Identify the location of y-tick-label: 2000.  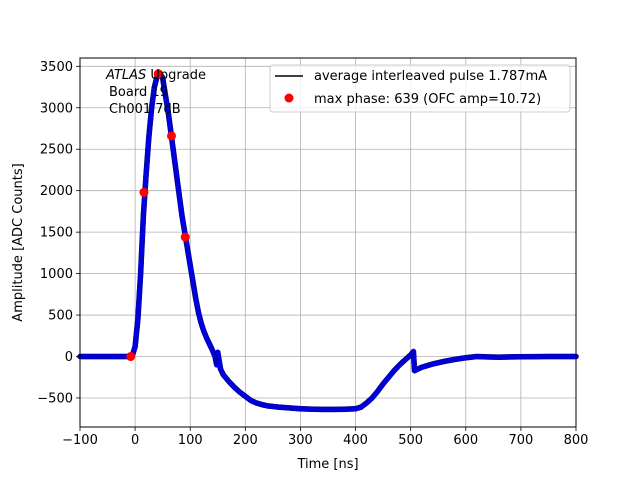
(56, 191).